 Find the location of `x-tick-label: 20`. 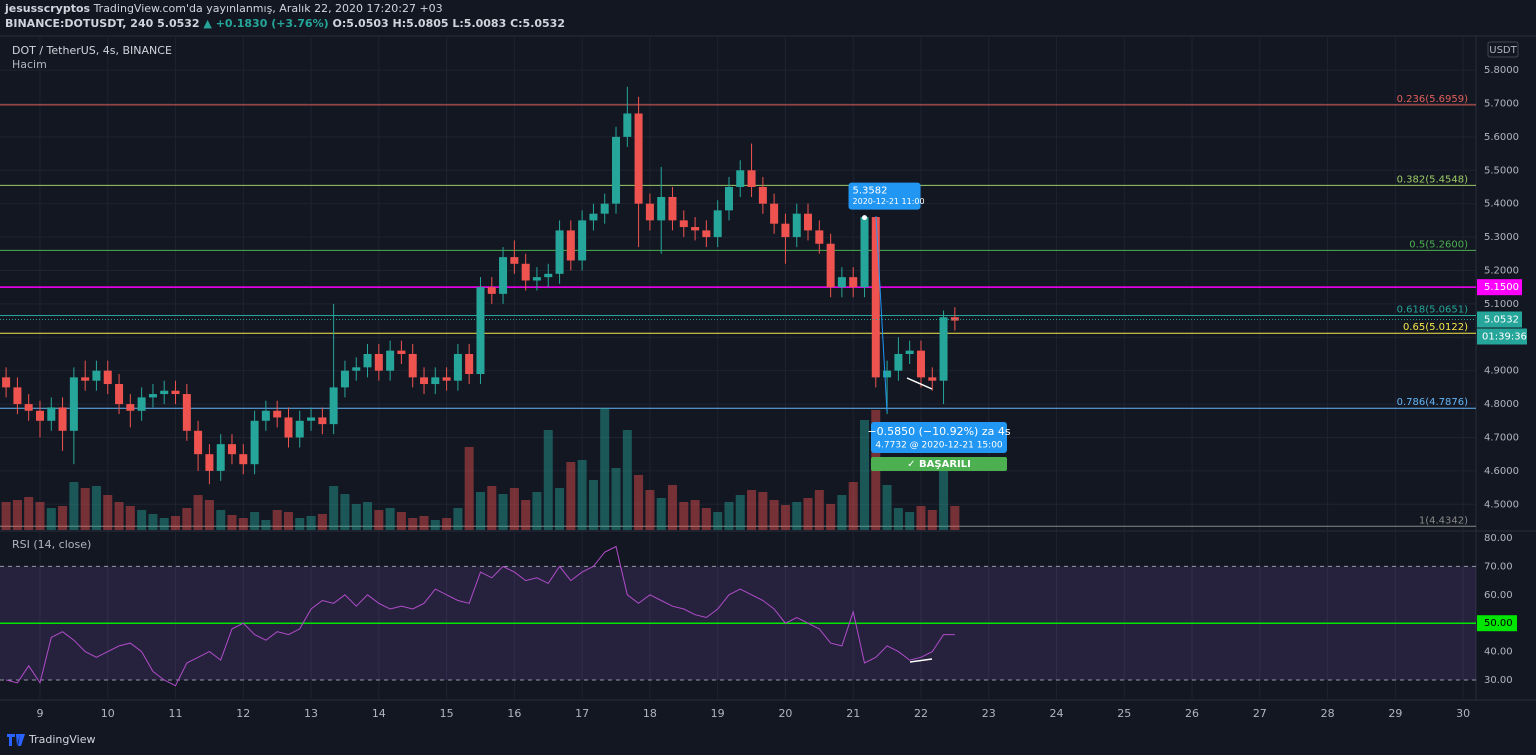

x-tick-label: 20 is located at coordinates (785, 713).